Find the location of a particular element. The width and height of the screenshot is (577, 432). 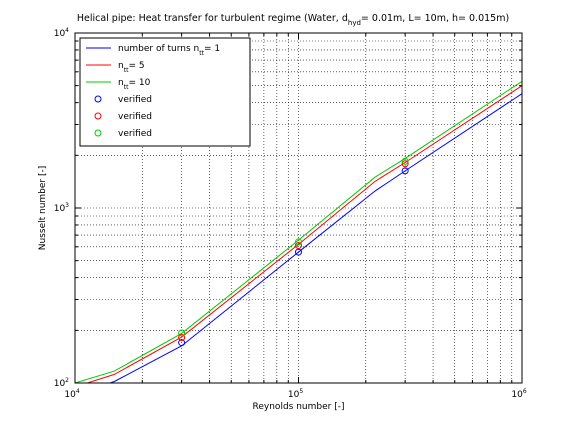

legend-label: ntt= 10 is located at coordinates (134, 84).